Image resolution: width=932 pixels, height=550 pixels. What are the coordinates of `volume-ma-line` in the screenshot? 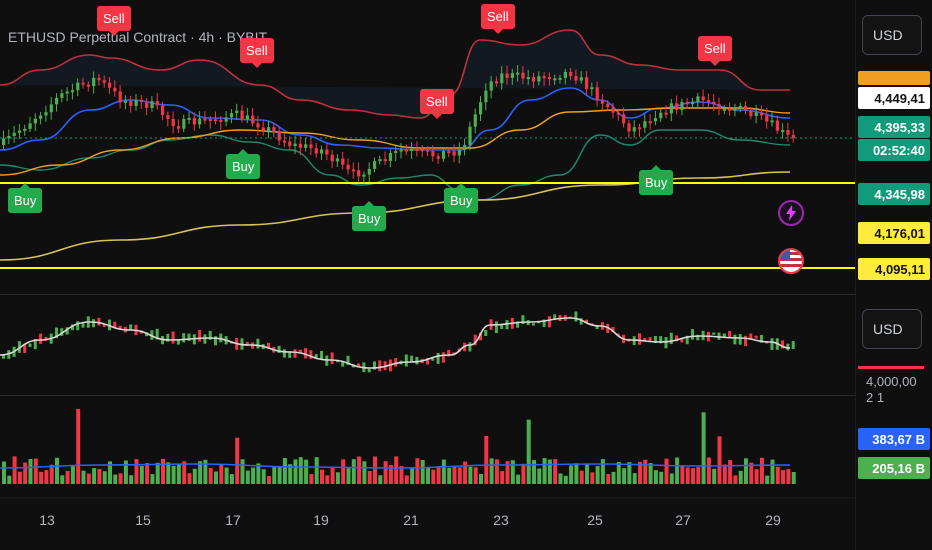 It's located at (395, 466).